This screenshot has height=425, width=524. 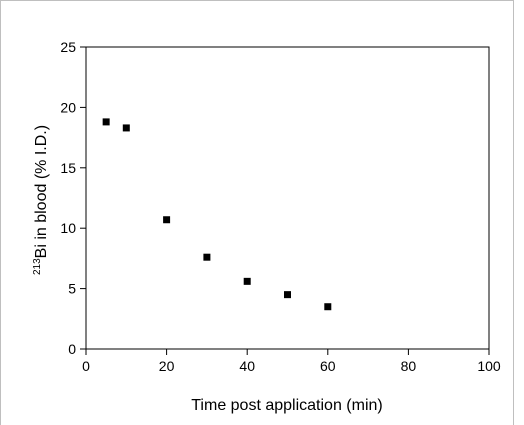 What do you see at coordinates (409, 366) in the screenshot?
I see `x-tick-label: 80` at bounding box center [409, 366].